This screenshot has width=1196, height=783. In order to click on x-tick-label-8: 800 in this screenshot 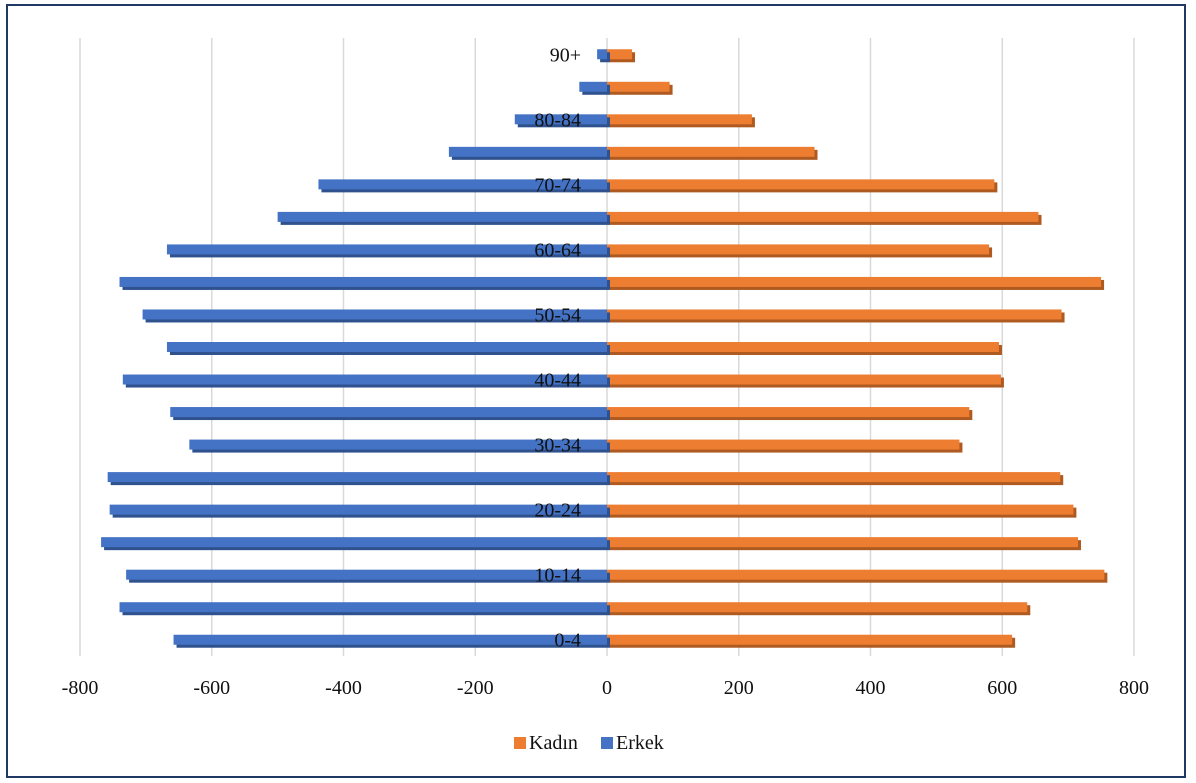, I will do `click(1134, 688)`.